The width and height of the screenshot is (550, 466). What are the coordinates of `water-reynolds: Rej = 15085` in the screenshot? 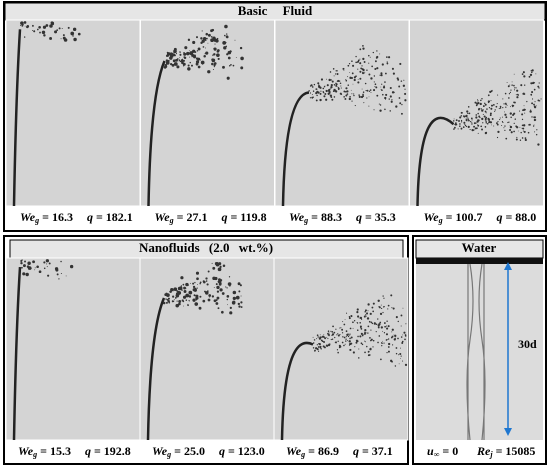 It's located at (505, 451).